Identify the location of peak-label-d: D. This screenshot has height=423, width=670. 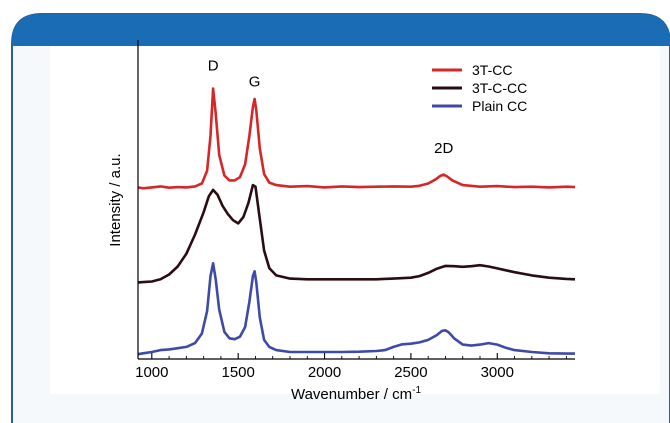
(213, 65).